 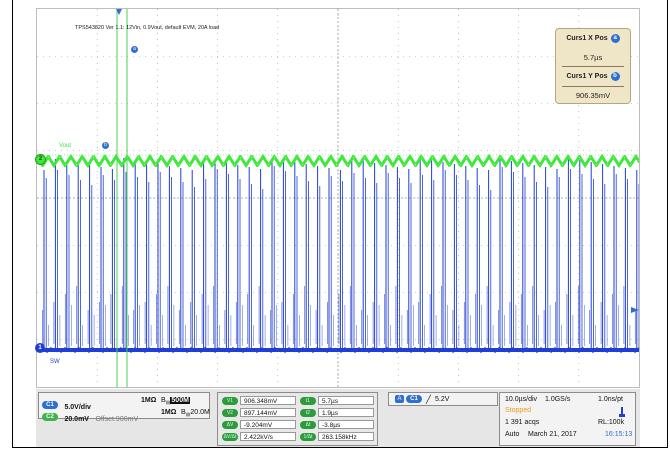 What do you see at coordinates (615, 38) in the screenshot?
I see `cursor-x-badge: a` at bounding box center [615, 38].